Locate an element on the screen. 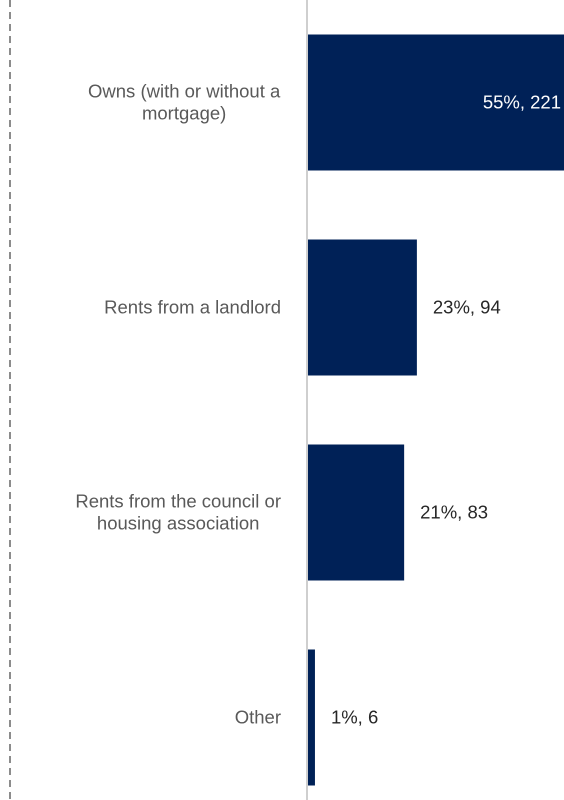 This screenshot has width=564, height=800. category-label-2: Rents from a landlord is located at coordinates (192, 307).